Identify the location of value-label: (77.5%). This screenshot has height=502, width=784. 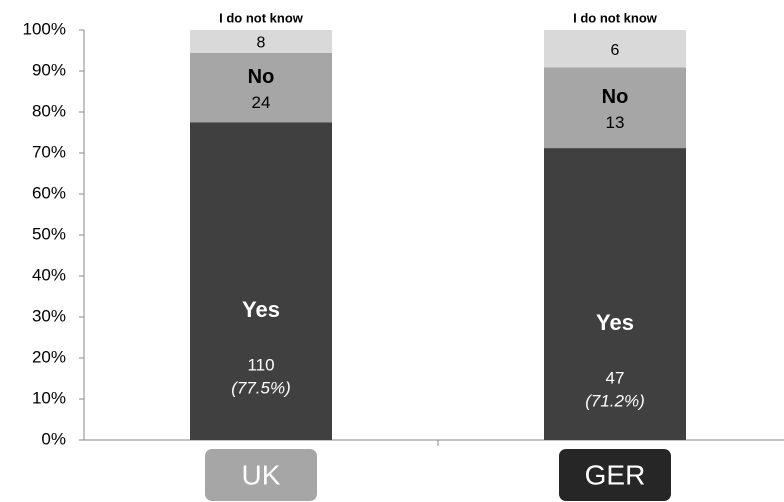
(261, 388).